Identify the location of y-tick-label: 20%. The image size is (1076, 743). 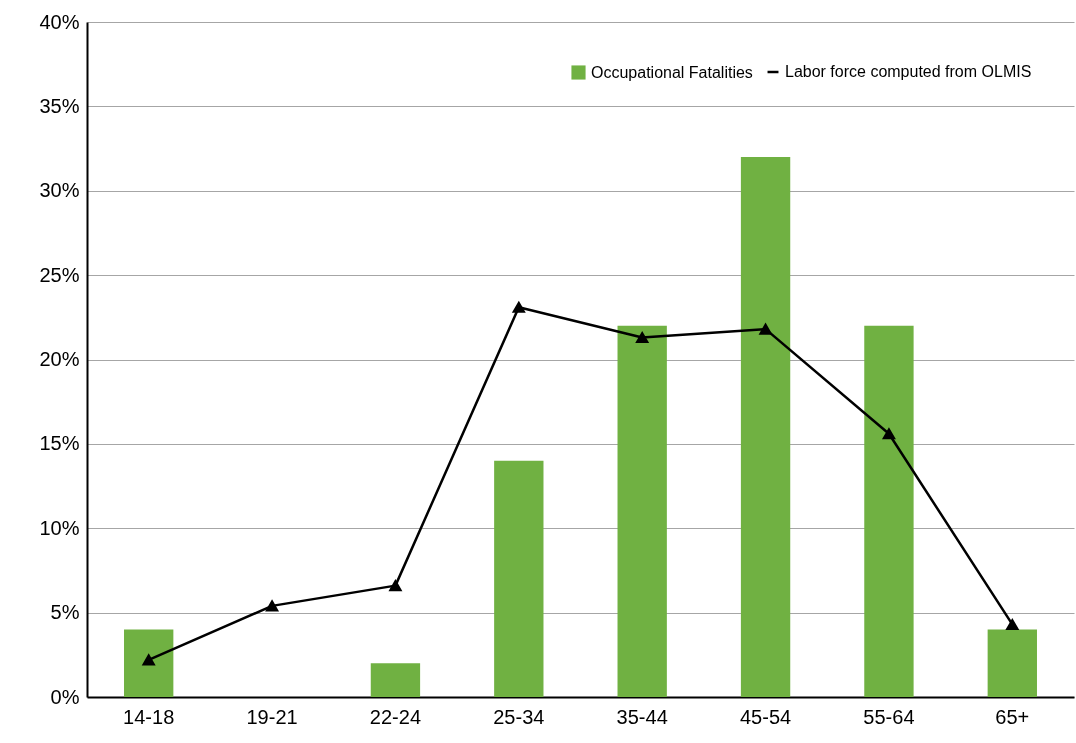
(59, 359).